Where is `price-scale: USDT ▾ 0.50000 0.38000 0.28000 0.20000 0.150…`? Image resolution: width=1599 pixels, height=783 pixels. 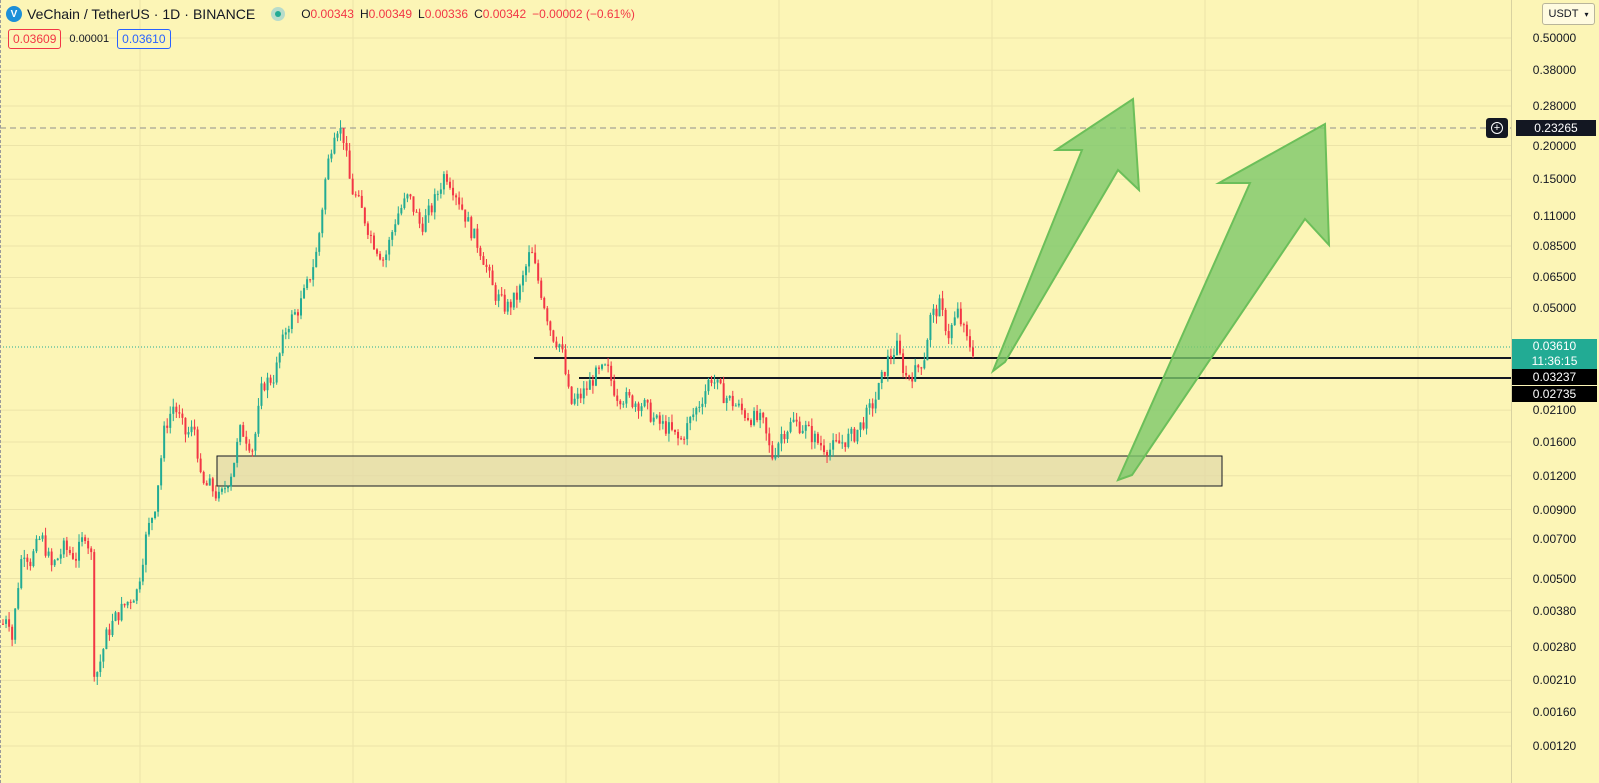 price-scale: USDT ▾ 0.50000 0.38000 0.28000 0.20000 0.150… is located at coordinates (1555, 391).